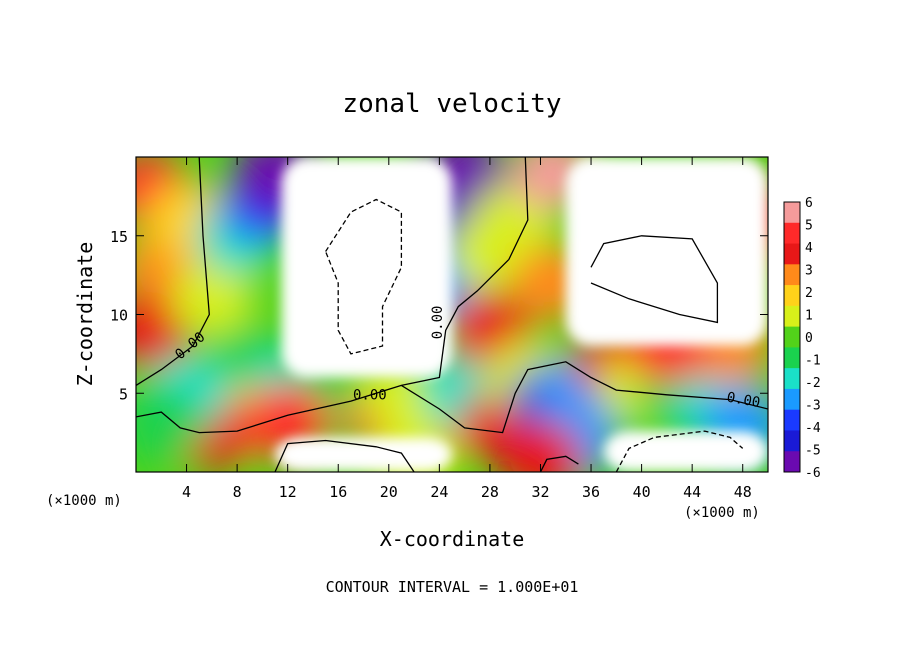 This screenshot has height=654, width=904. I want to click on y-axis-label: Z-coordinate, so click(85, 314).